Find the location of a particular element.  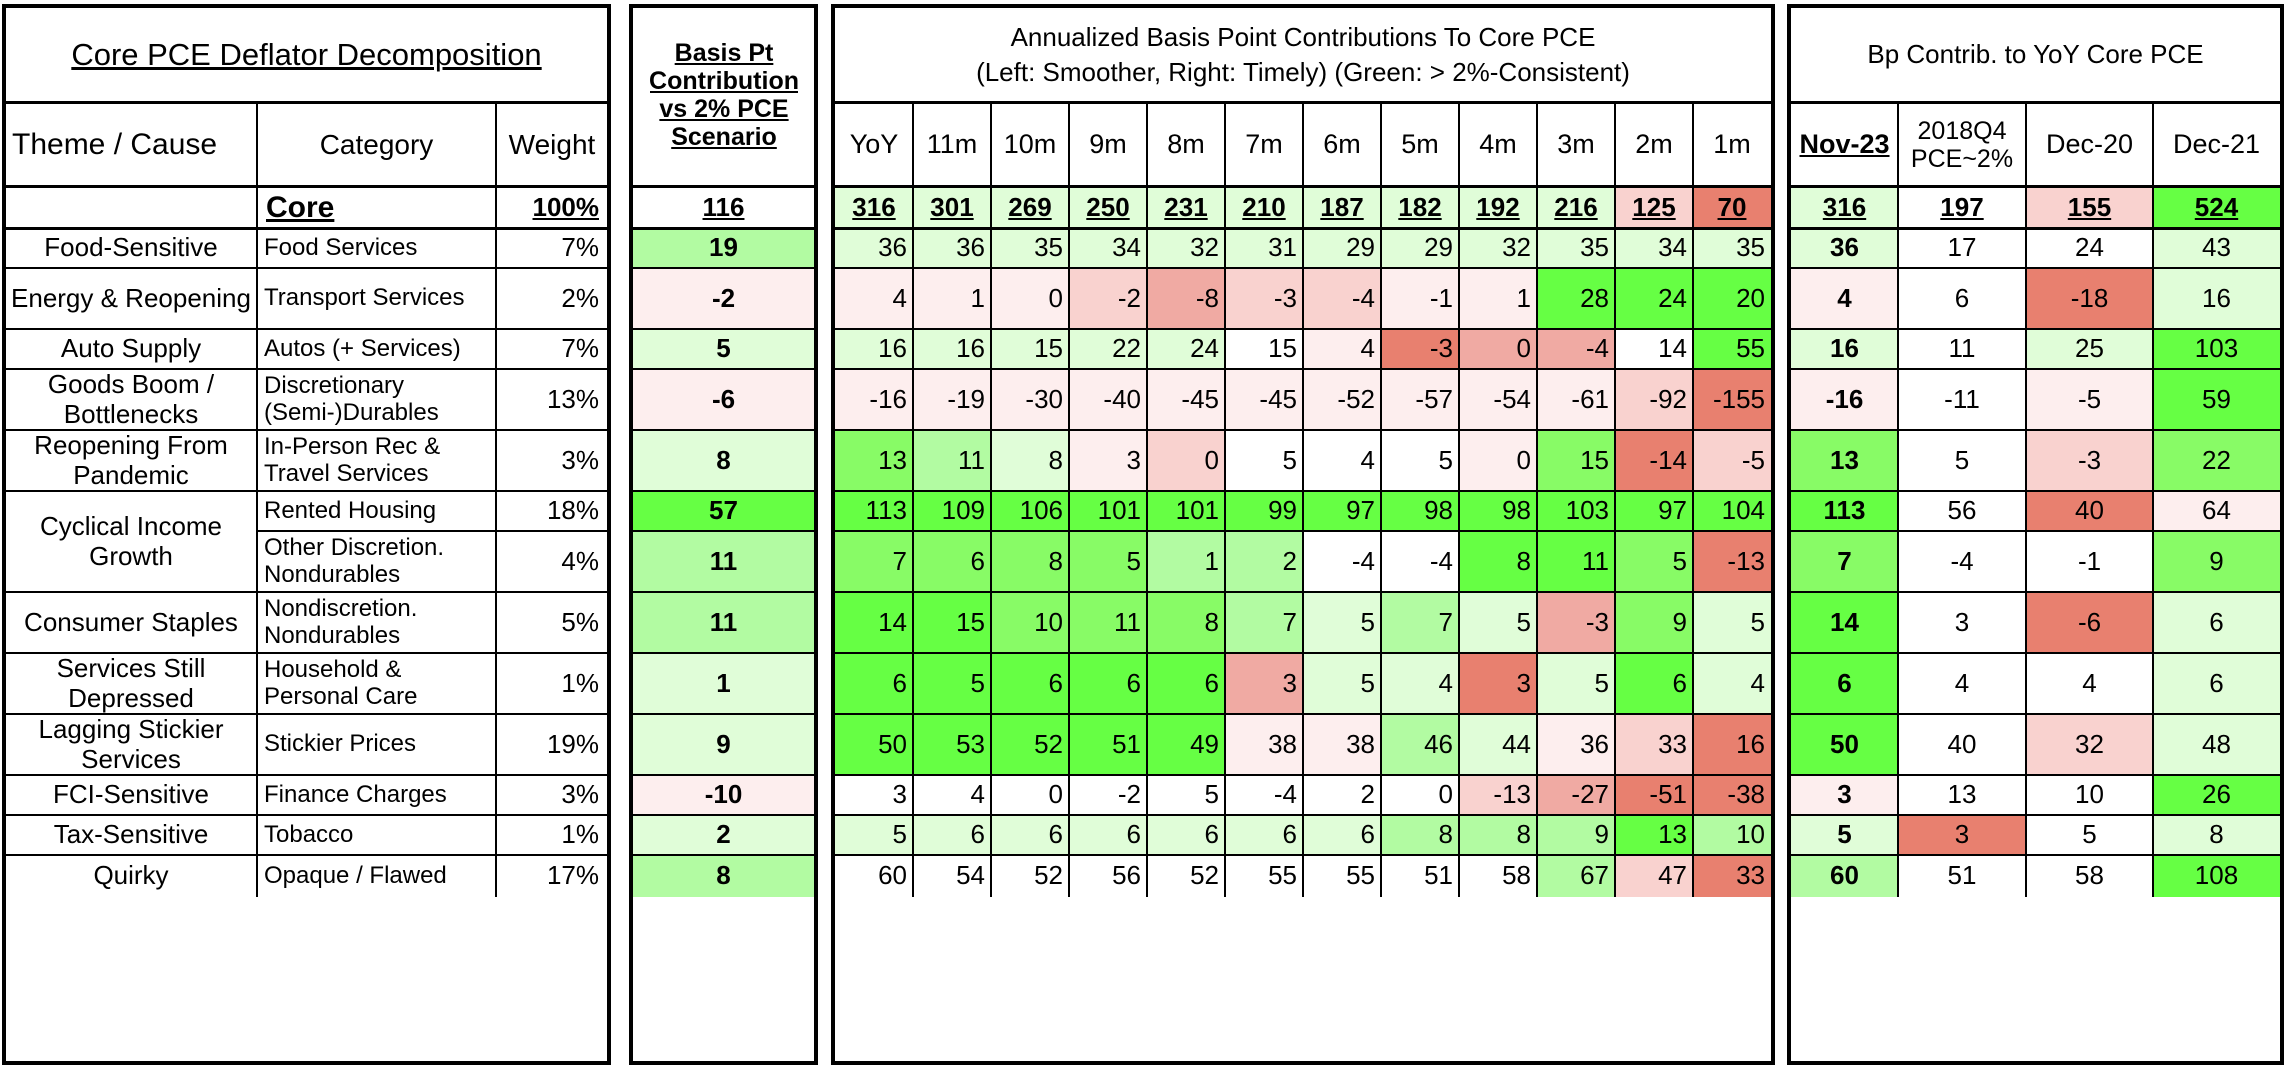

row-yoy-value: 11 is located at coordinates (1962, 349).